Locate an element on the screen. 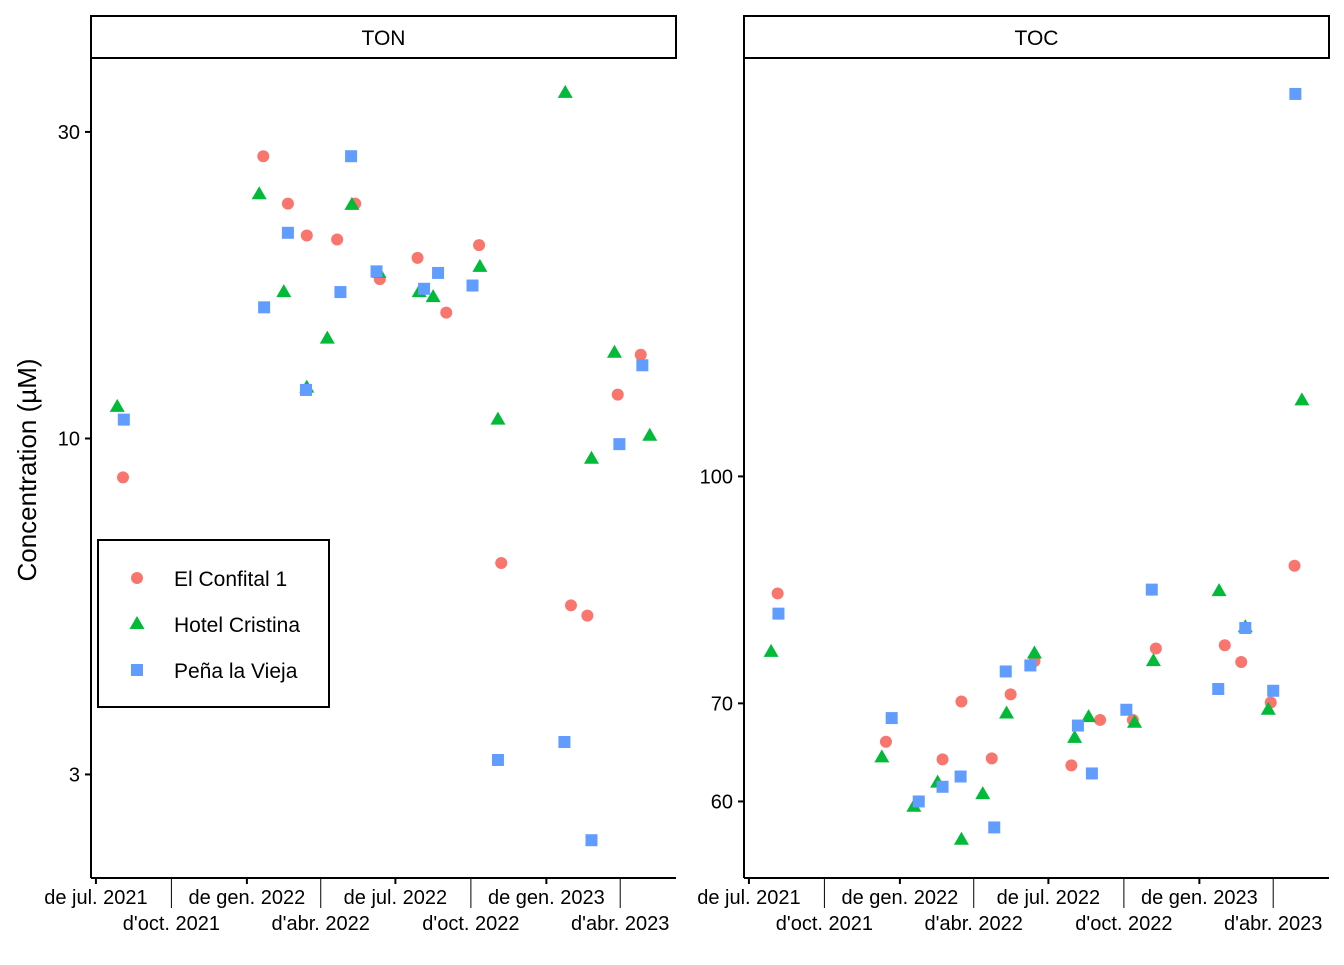  facet-title: TOC is located at coordinates (1037, 38).